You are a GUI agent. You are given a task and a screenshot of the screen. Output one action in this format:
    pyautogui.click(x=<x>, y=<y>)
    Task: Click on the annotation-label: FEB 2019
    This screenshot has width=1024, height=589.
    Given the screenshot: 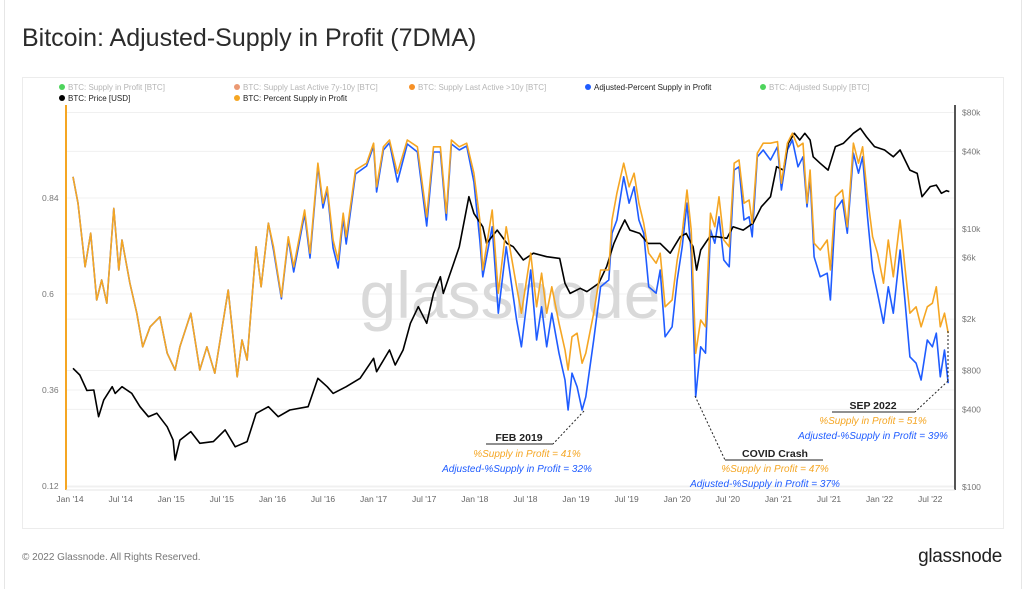 What is the action you would take?
    pyautogui.click(x=518, y=438)
    